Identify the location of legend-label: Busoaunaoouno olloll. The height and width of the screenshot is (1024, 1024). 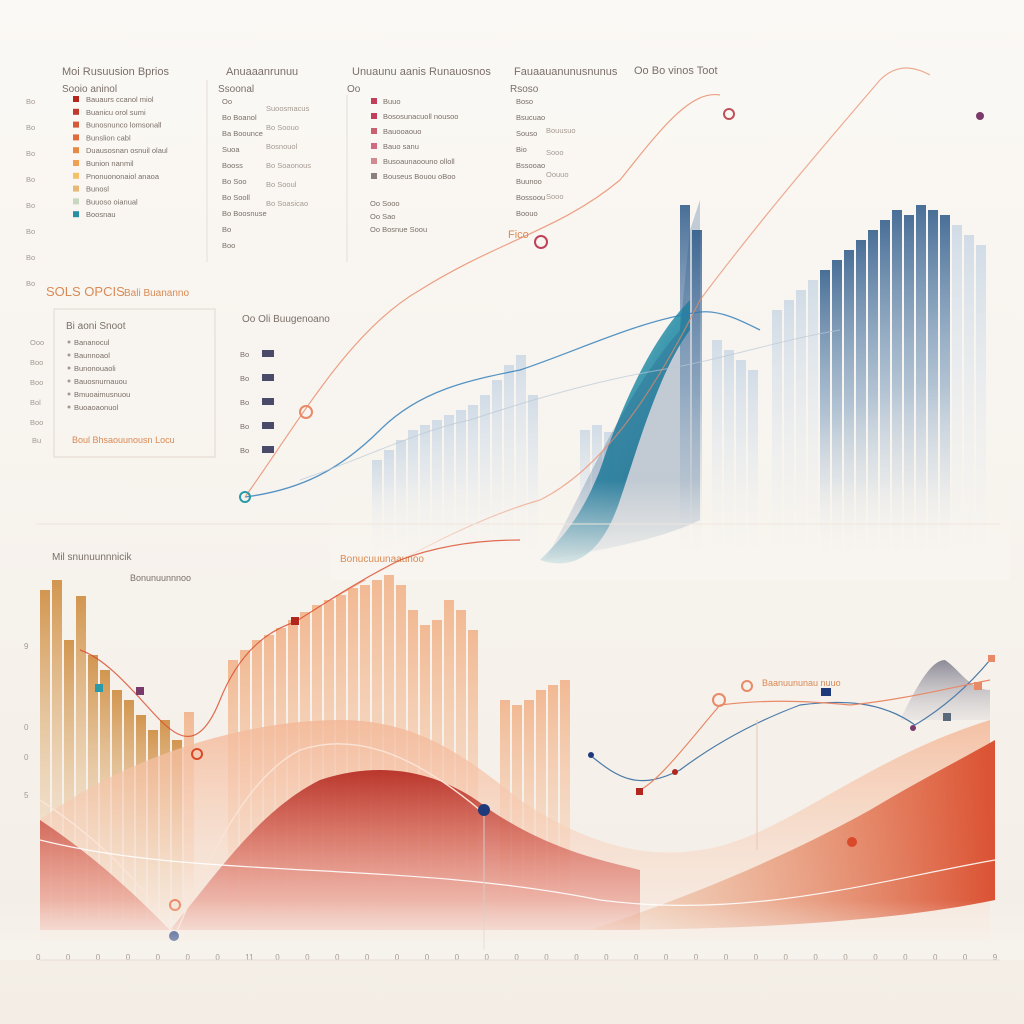
(419, 161).